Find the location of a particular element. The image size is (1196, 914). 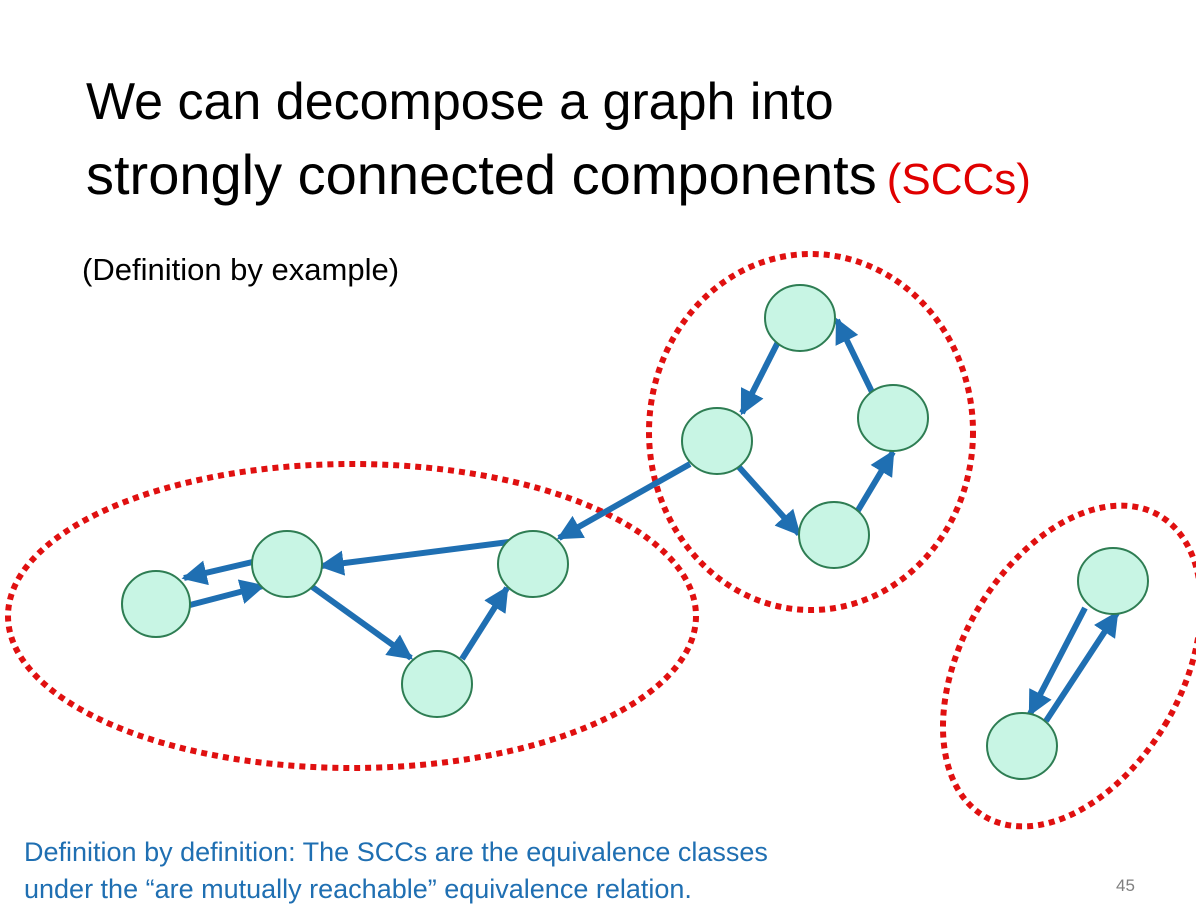

component-outline-bottom-right is located at coordinates (1067, 666).